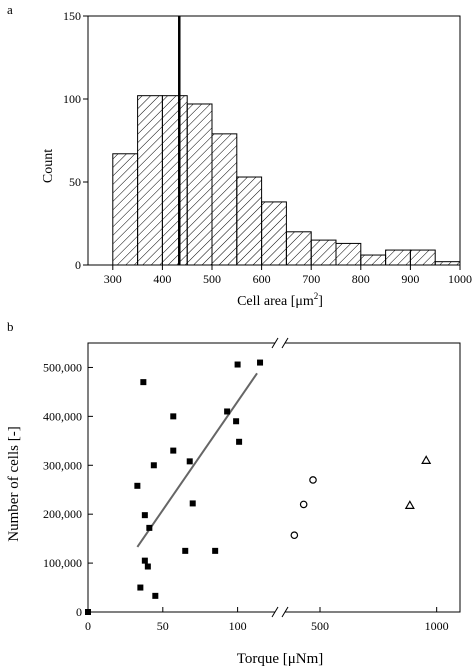 The height and width of the screenshot is (669, 474). I want to click on panel-a-y-axis-label: Count, so click(48, 166).